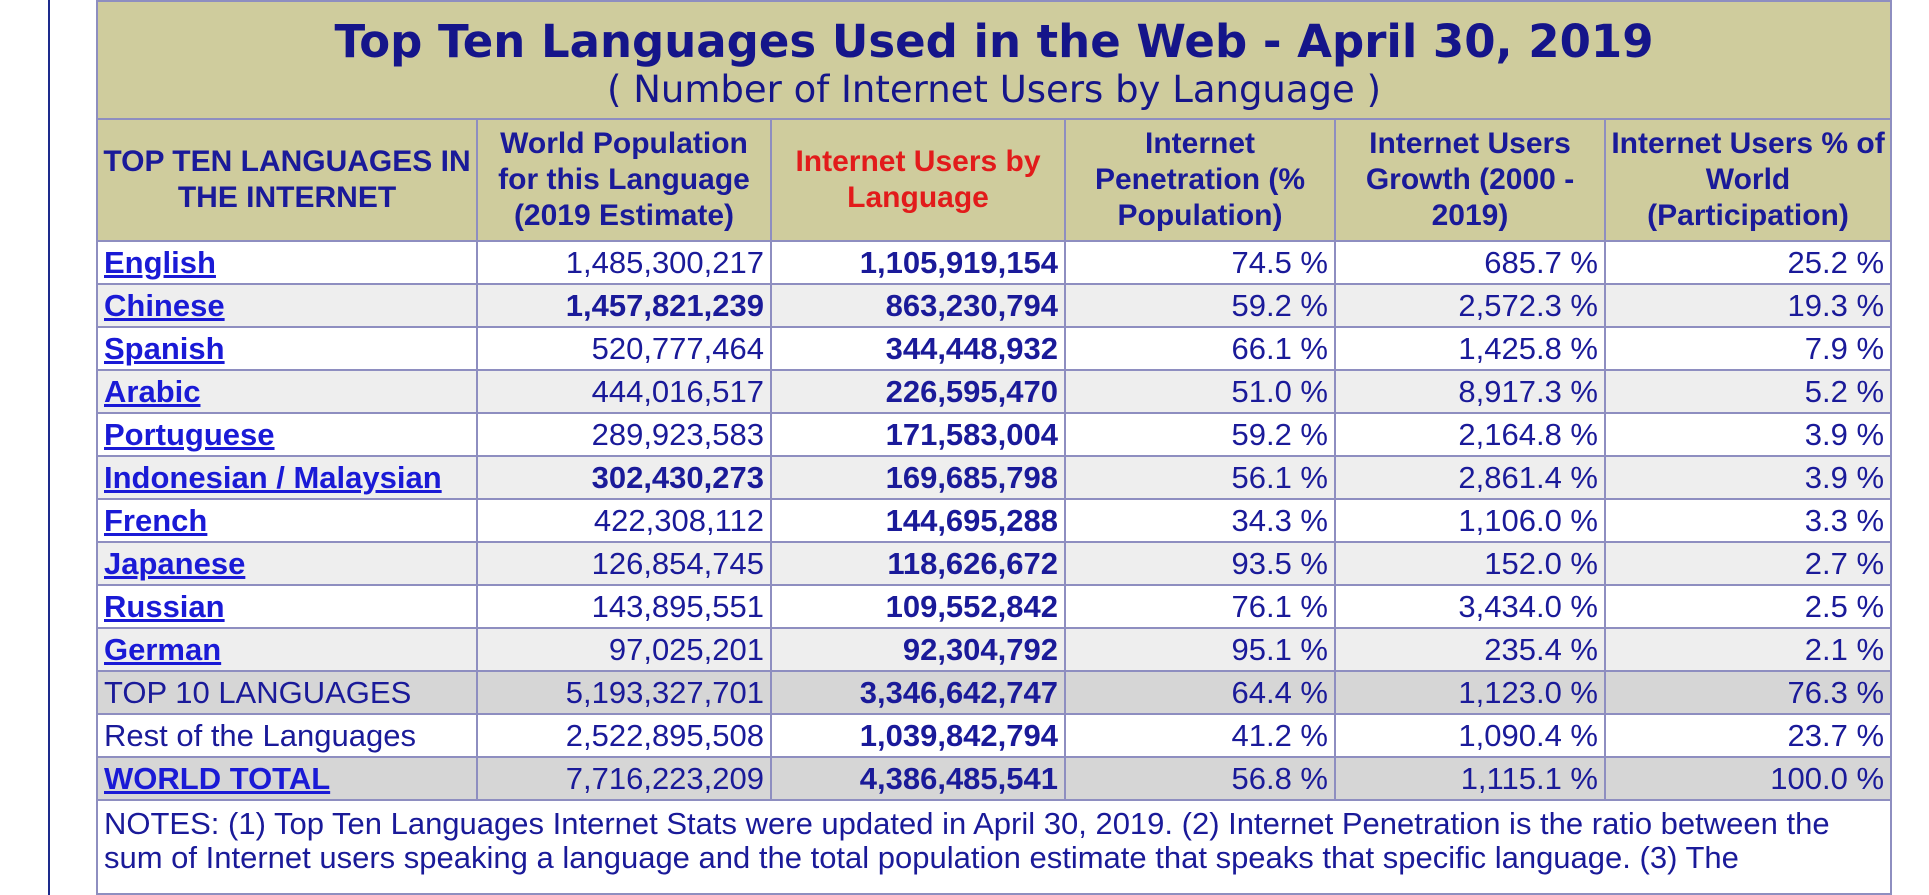 The image size is (1929, 895). What do you see at coordinates (1200, 735) in the screenshot?
I see `penetration-cell: 41.2 %` at bounding box center [1200, 735].